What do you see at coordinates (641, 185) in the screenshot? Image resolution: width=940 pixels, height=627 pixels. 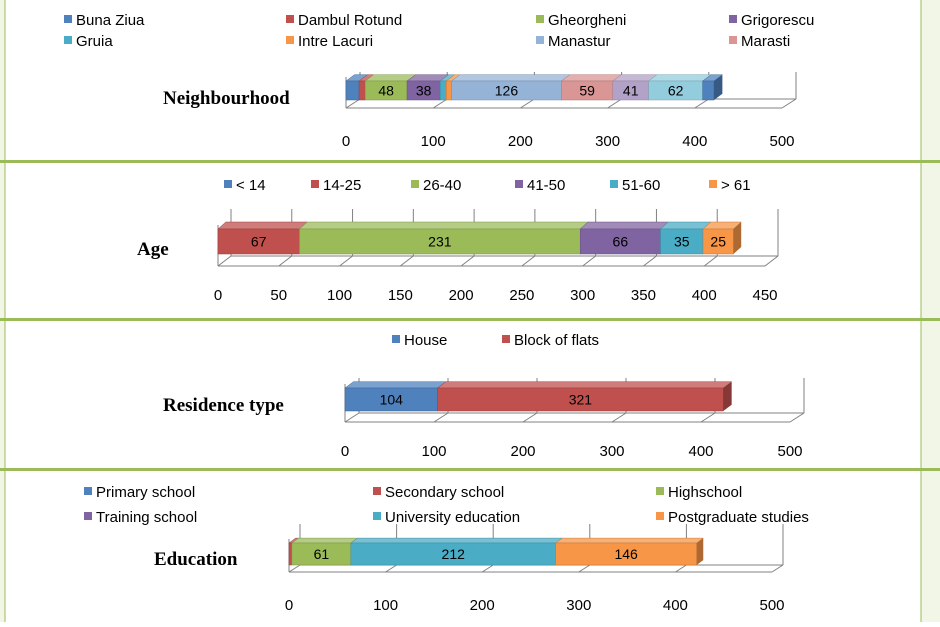 I see `legend-label: 51-60` at bounding box center [641, 185].